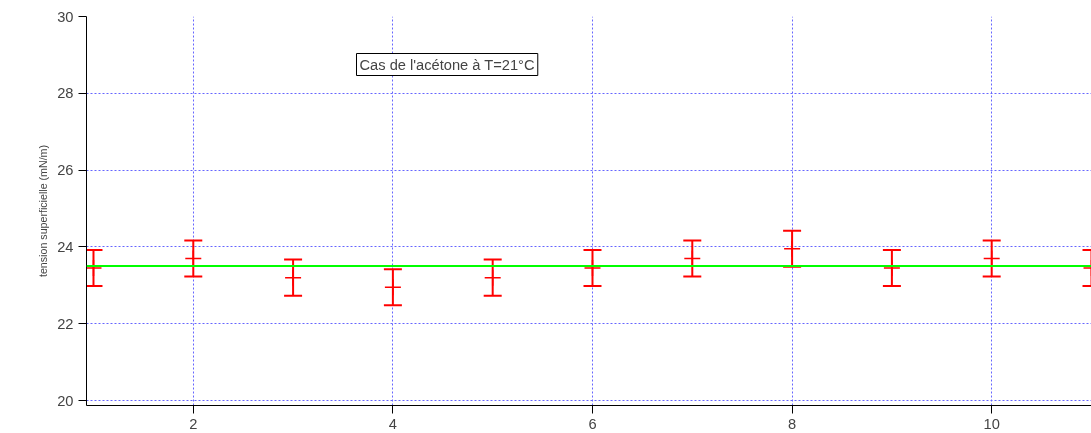 The width and height of the screenshot is (1091, 433). What do you see at coordinates (392, 423) in the screenshot?
I see `x-tick-label: 4` at bounding box center [392, 423].